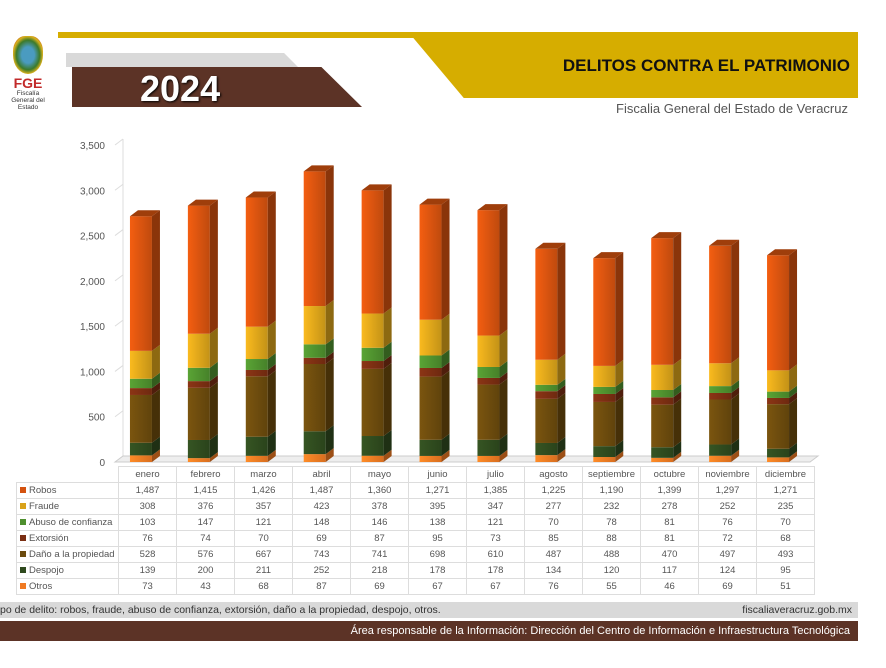  Describe the element at coordinates (67, 506) in the screenshot. I see `legend-entry: Fraude` at that location.